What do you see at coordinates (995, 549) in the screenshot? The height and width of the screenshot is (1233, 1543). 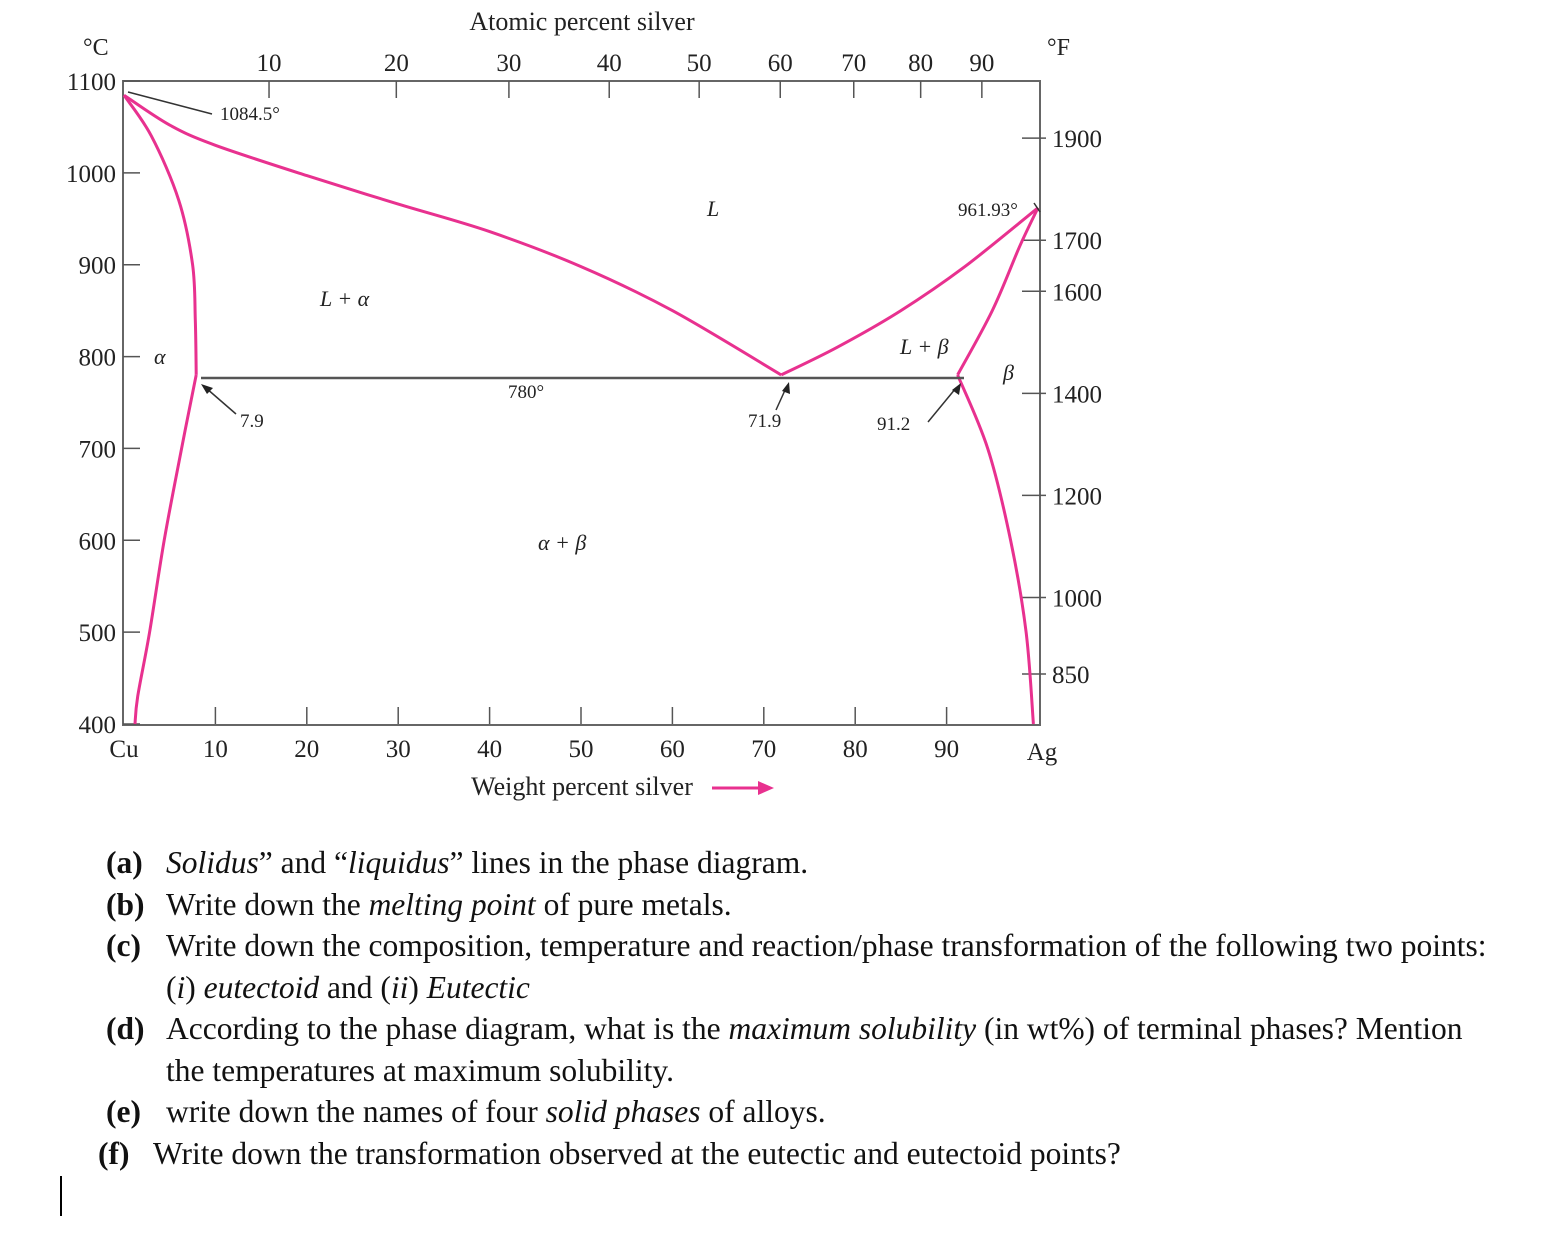 I see `solvus-beta-curve` at bounding box center [995, 549].